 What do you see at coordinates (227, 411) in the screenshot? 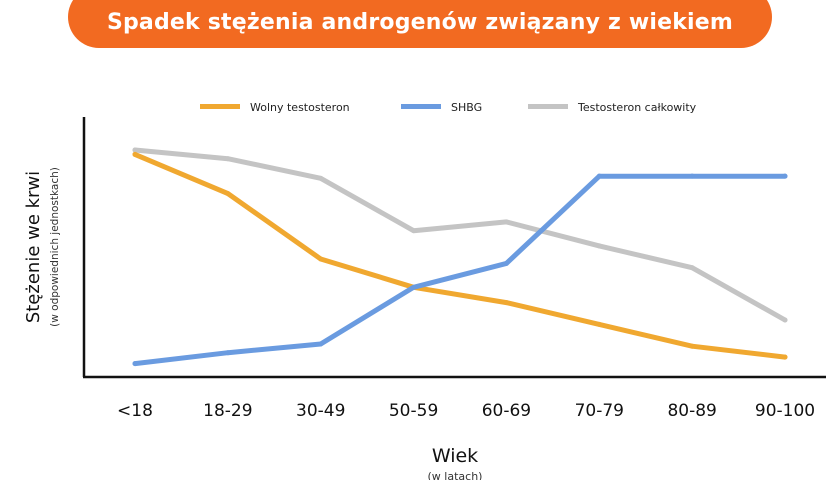
I see `x-tick-label: 18-29` at bounding box center [227, 411].